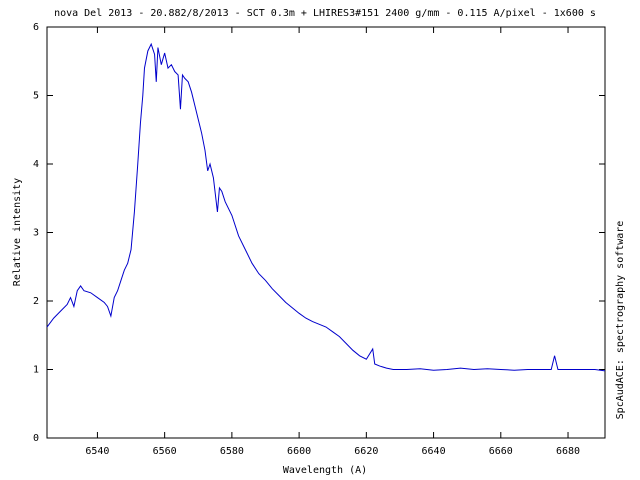 Image resolution: width=640 pixels, height=480 pixels. Describe the element at coordinates (97, 451) in the screenshot. I see `x-tick-label: 6540` at that location.